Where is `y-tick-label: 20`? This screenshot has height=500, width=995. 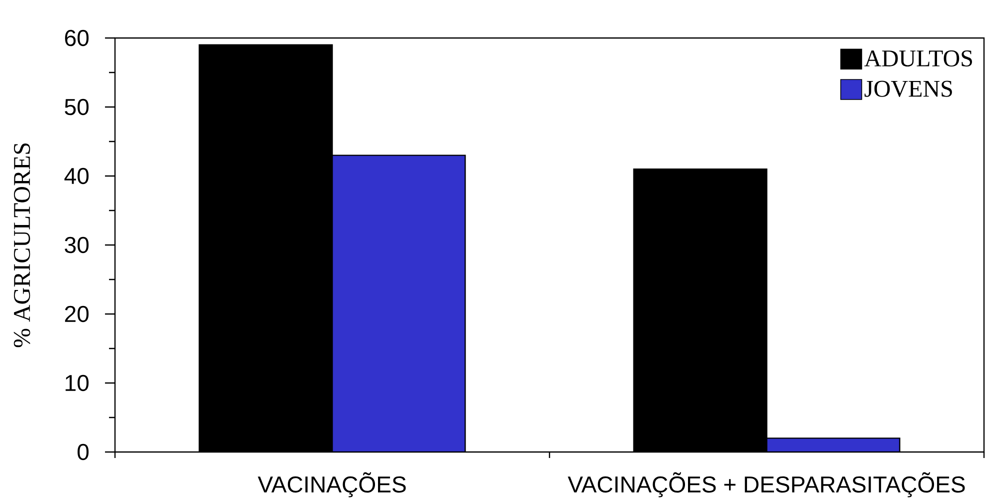 y-tick-label: 20 is located at coordinates (77, 314).